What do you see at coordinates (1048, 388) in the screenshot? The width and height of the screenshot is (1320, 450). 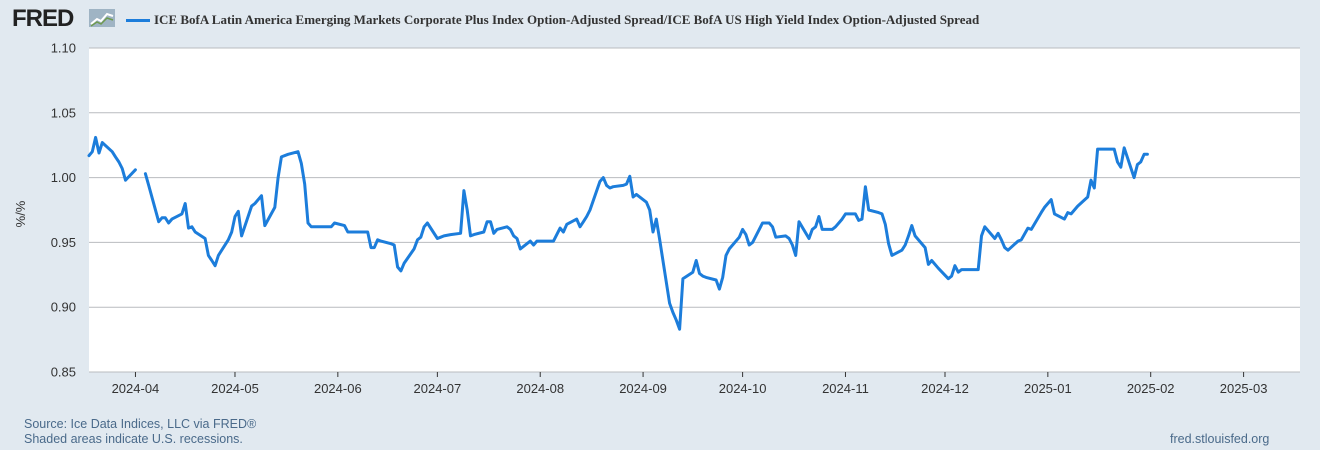 I see `x-tick-label: 2025-01` at bounding box center [1048, 388].